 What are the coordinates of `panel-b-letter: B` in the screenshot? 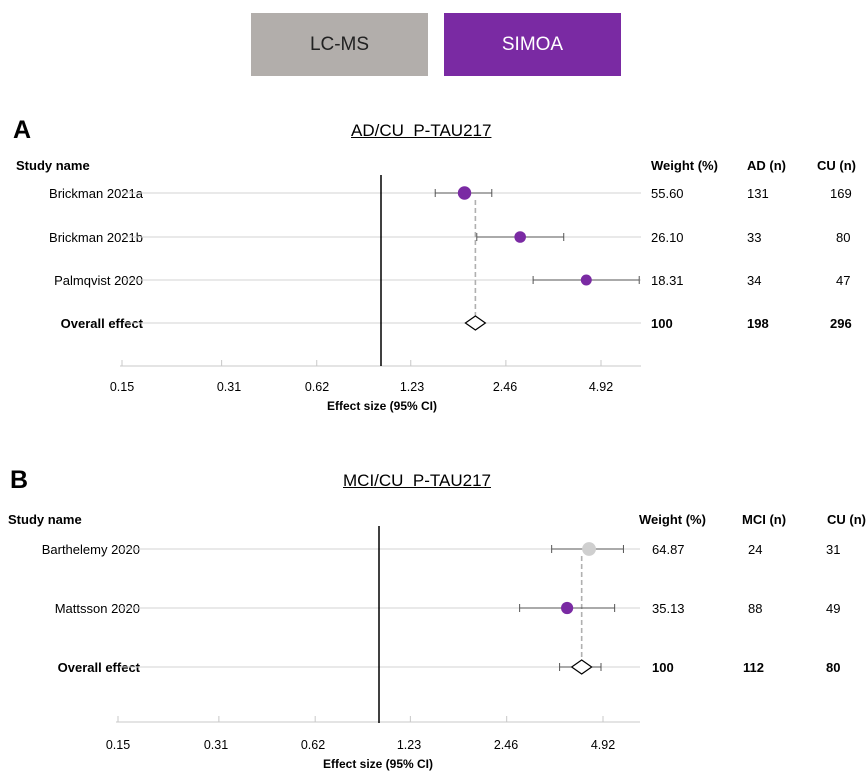 It's located at (19, 480).